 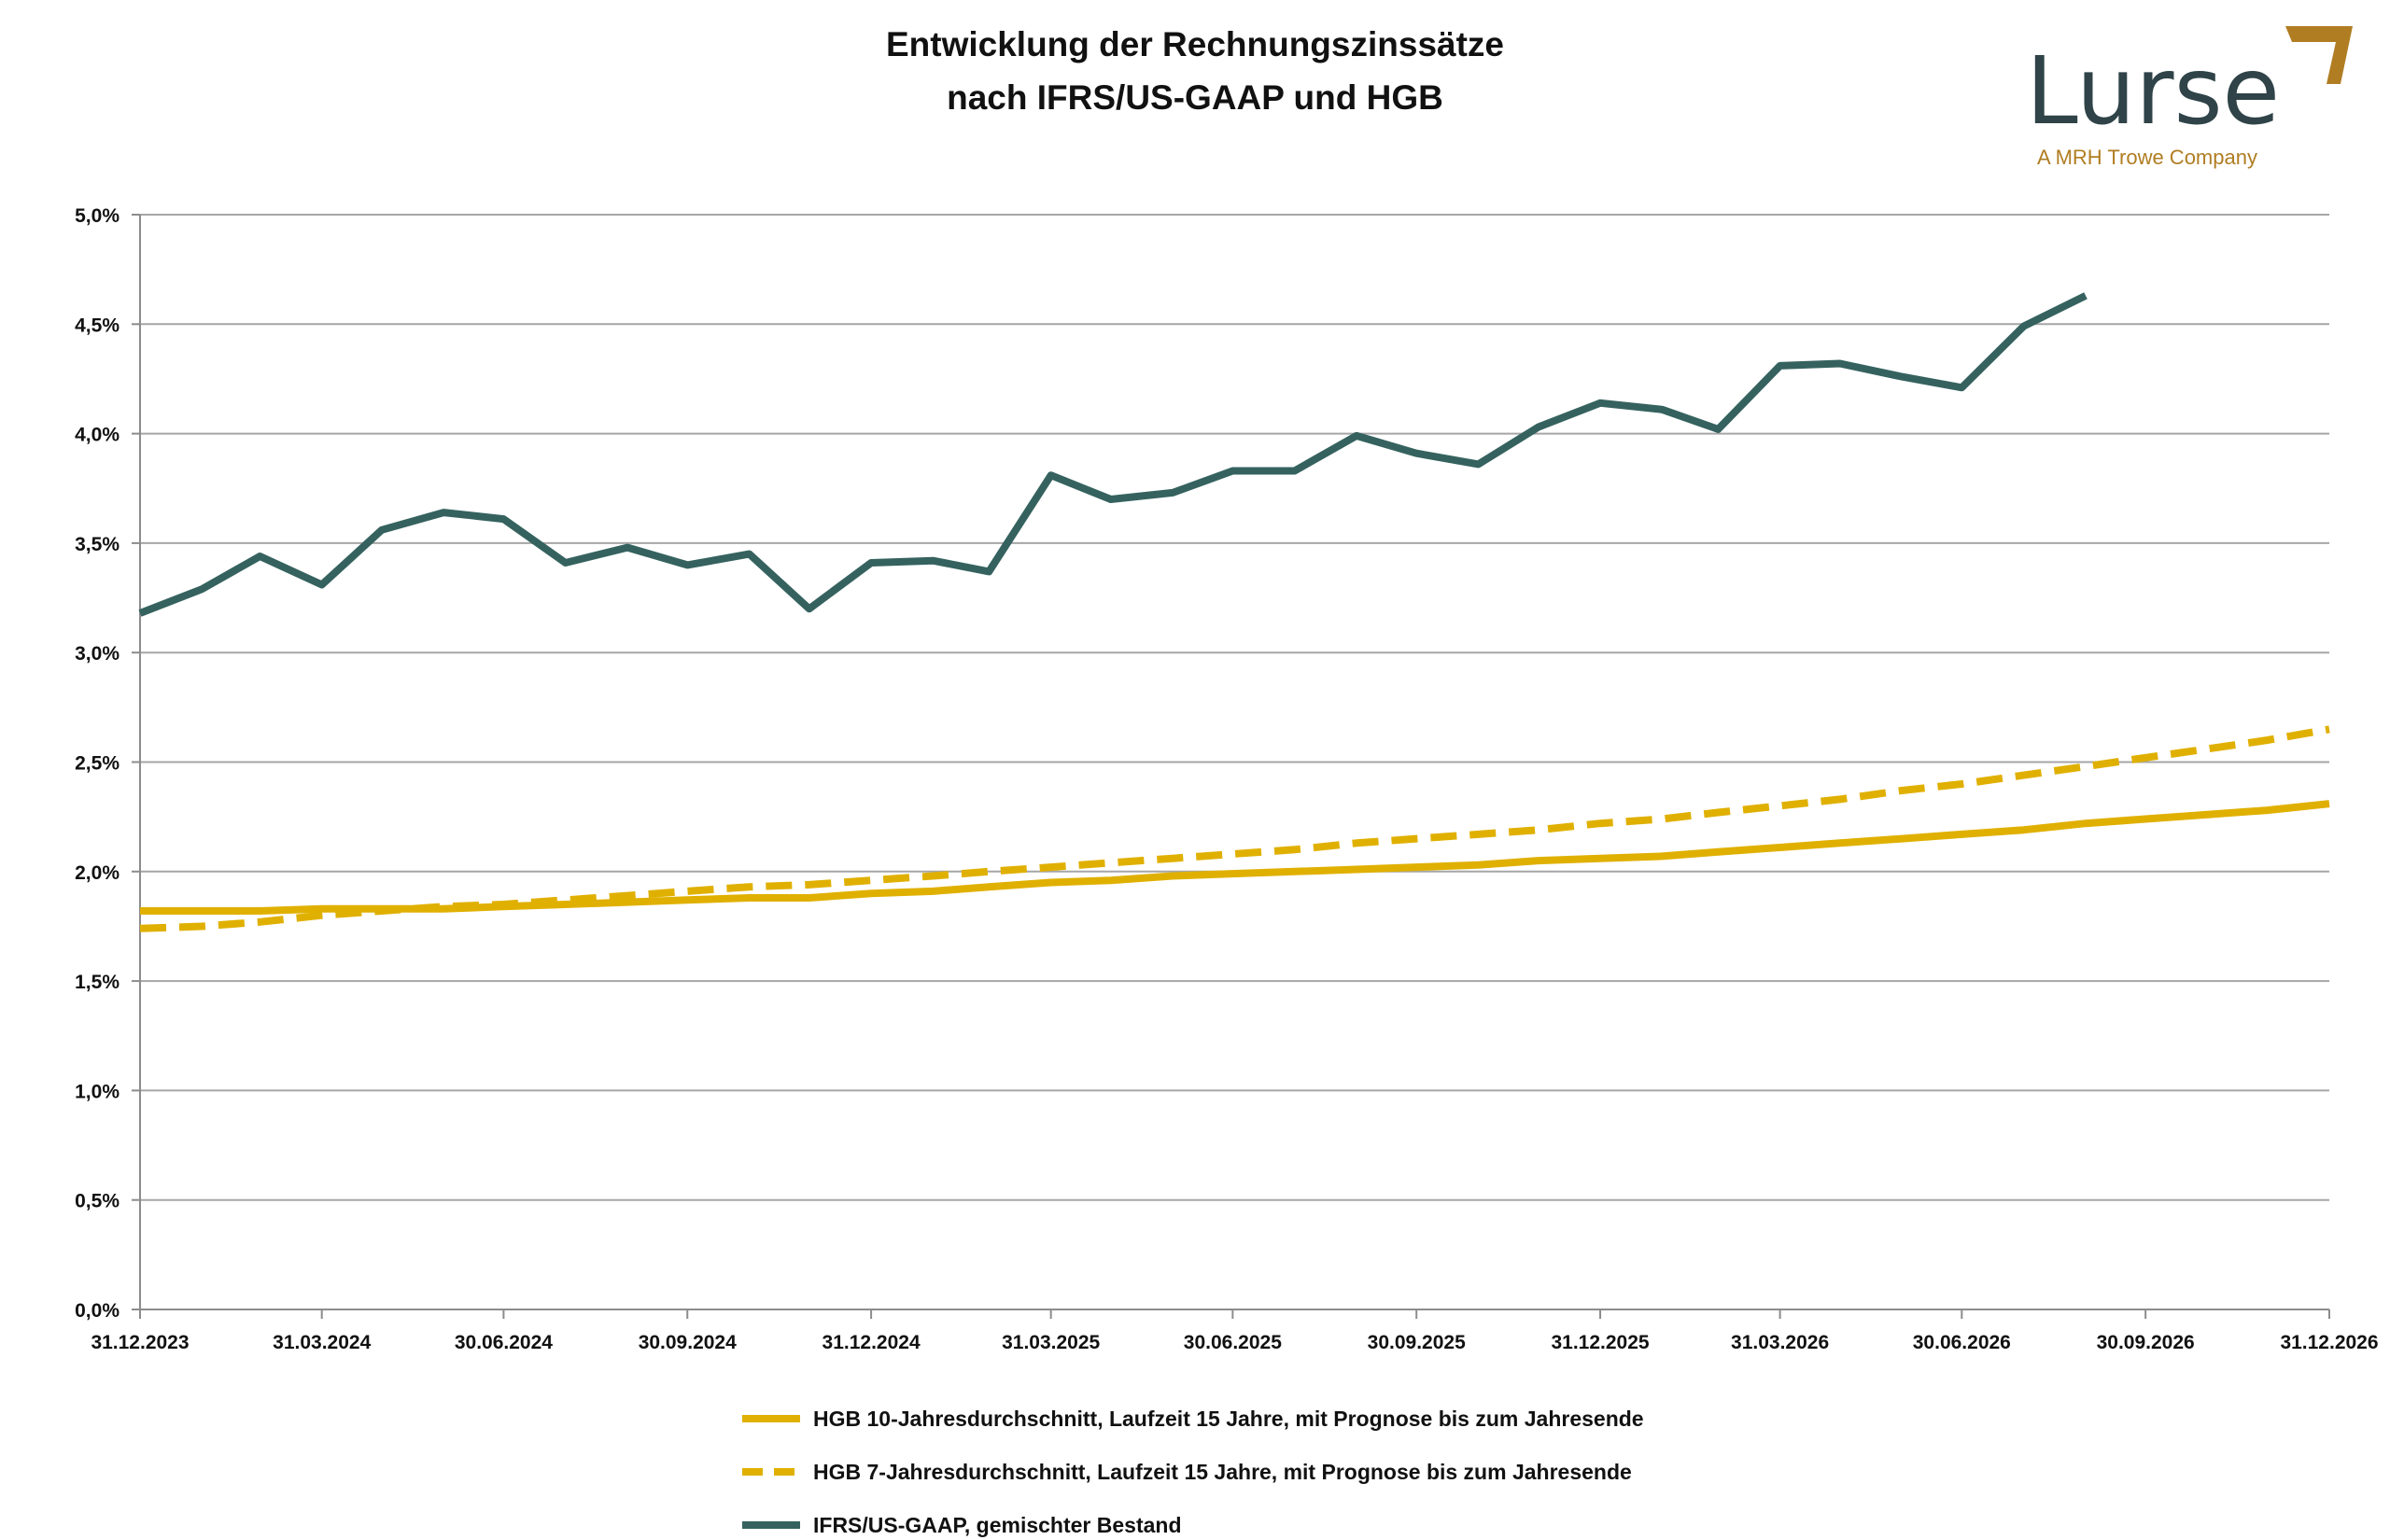 What do you see at coordinates (1962, 1342) in the screenshot?
I see `x-tick-label: 30.06.2026` at bounding box center [1962, 1342].